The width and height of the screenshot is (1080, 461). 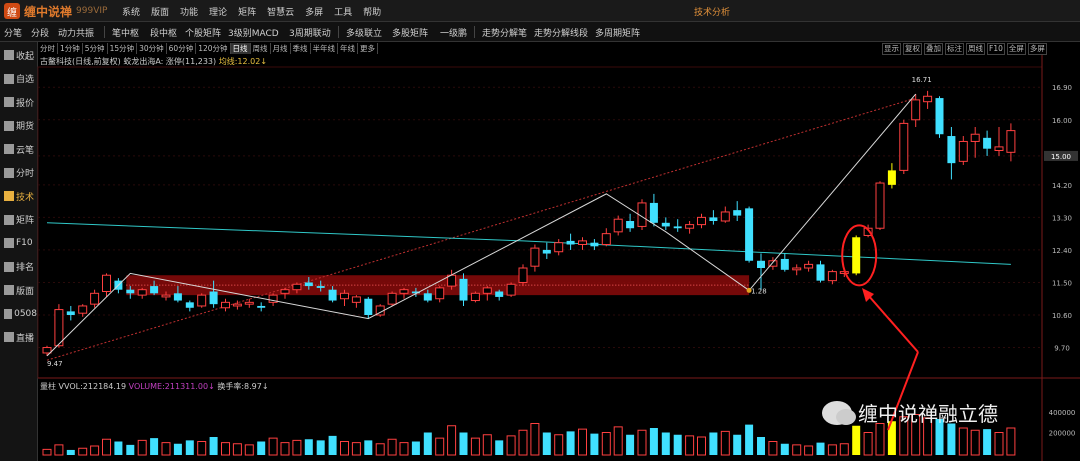 I want to click on chart-tool-button: 周线, so click(x=975, y=49).